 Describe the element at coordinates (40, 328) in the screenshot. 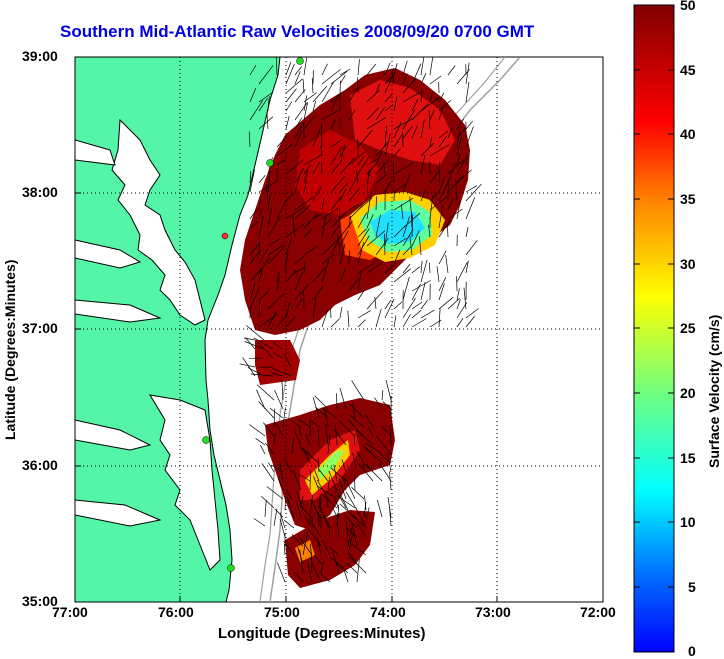

I see `y-tick-label: 37:00` at that location.